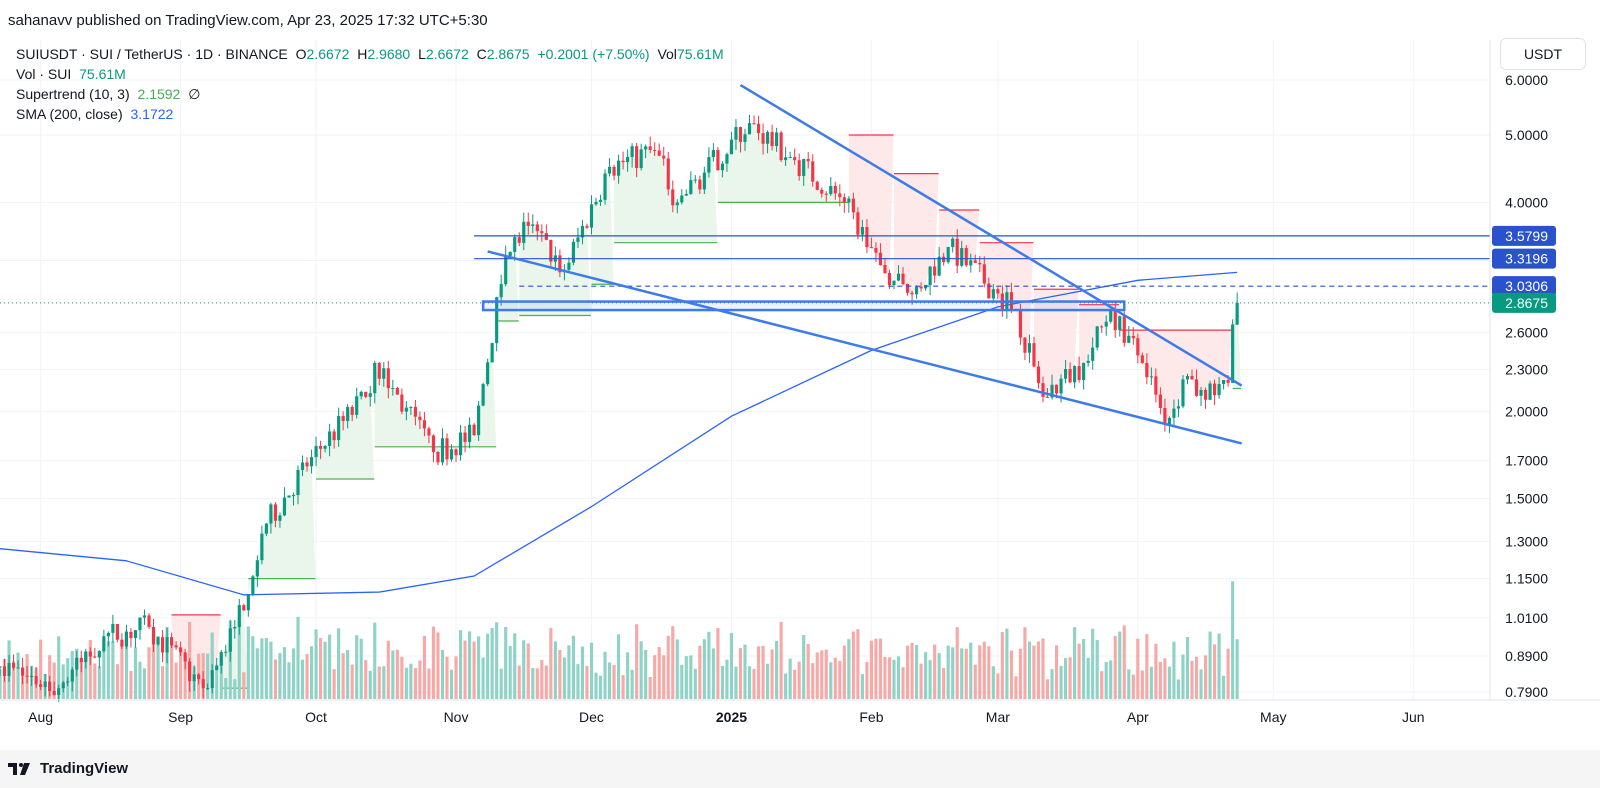  I want to click on supertrend-indicator-row: Supertrend (10, 3) 2.1592 ∅, so click(372, 94).